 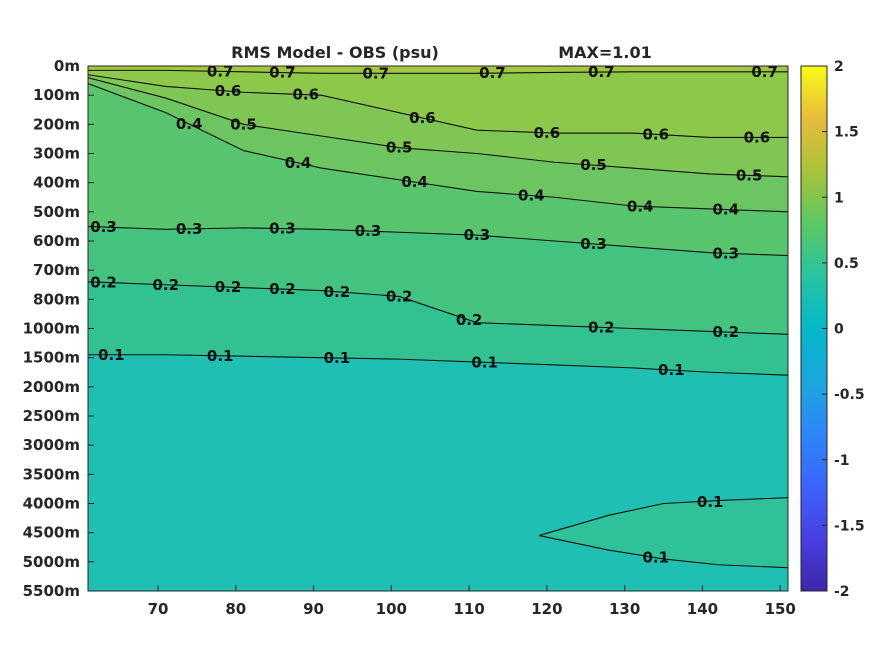 I want to click on y-tick-label: 700m, so click(x=56, y=270).